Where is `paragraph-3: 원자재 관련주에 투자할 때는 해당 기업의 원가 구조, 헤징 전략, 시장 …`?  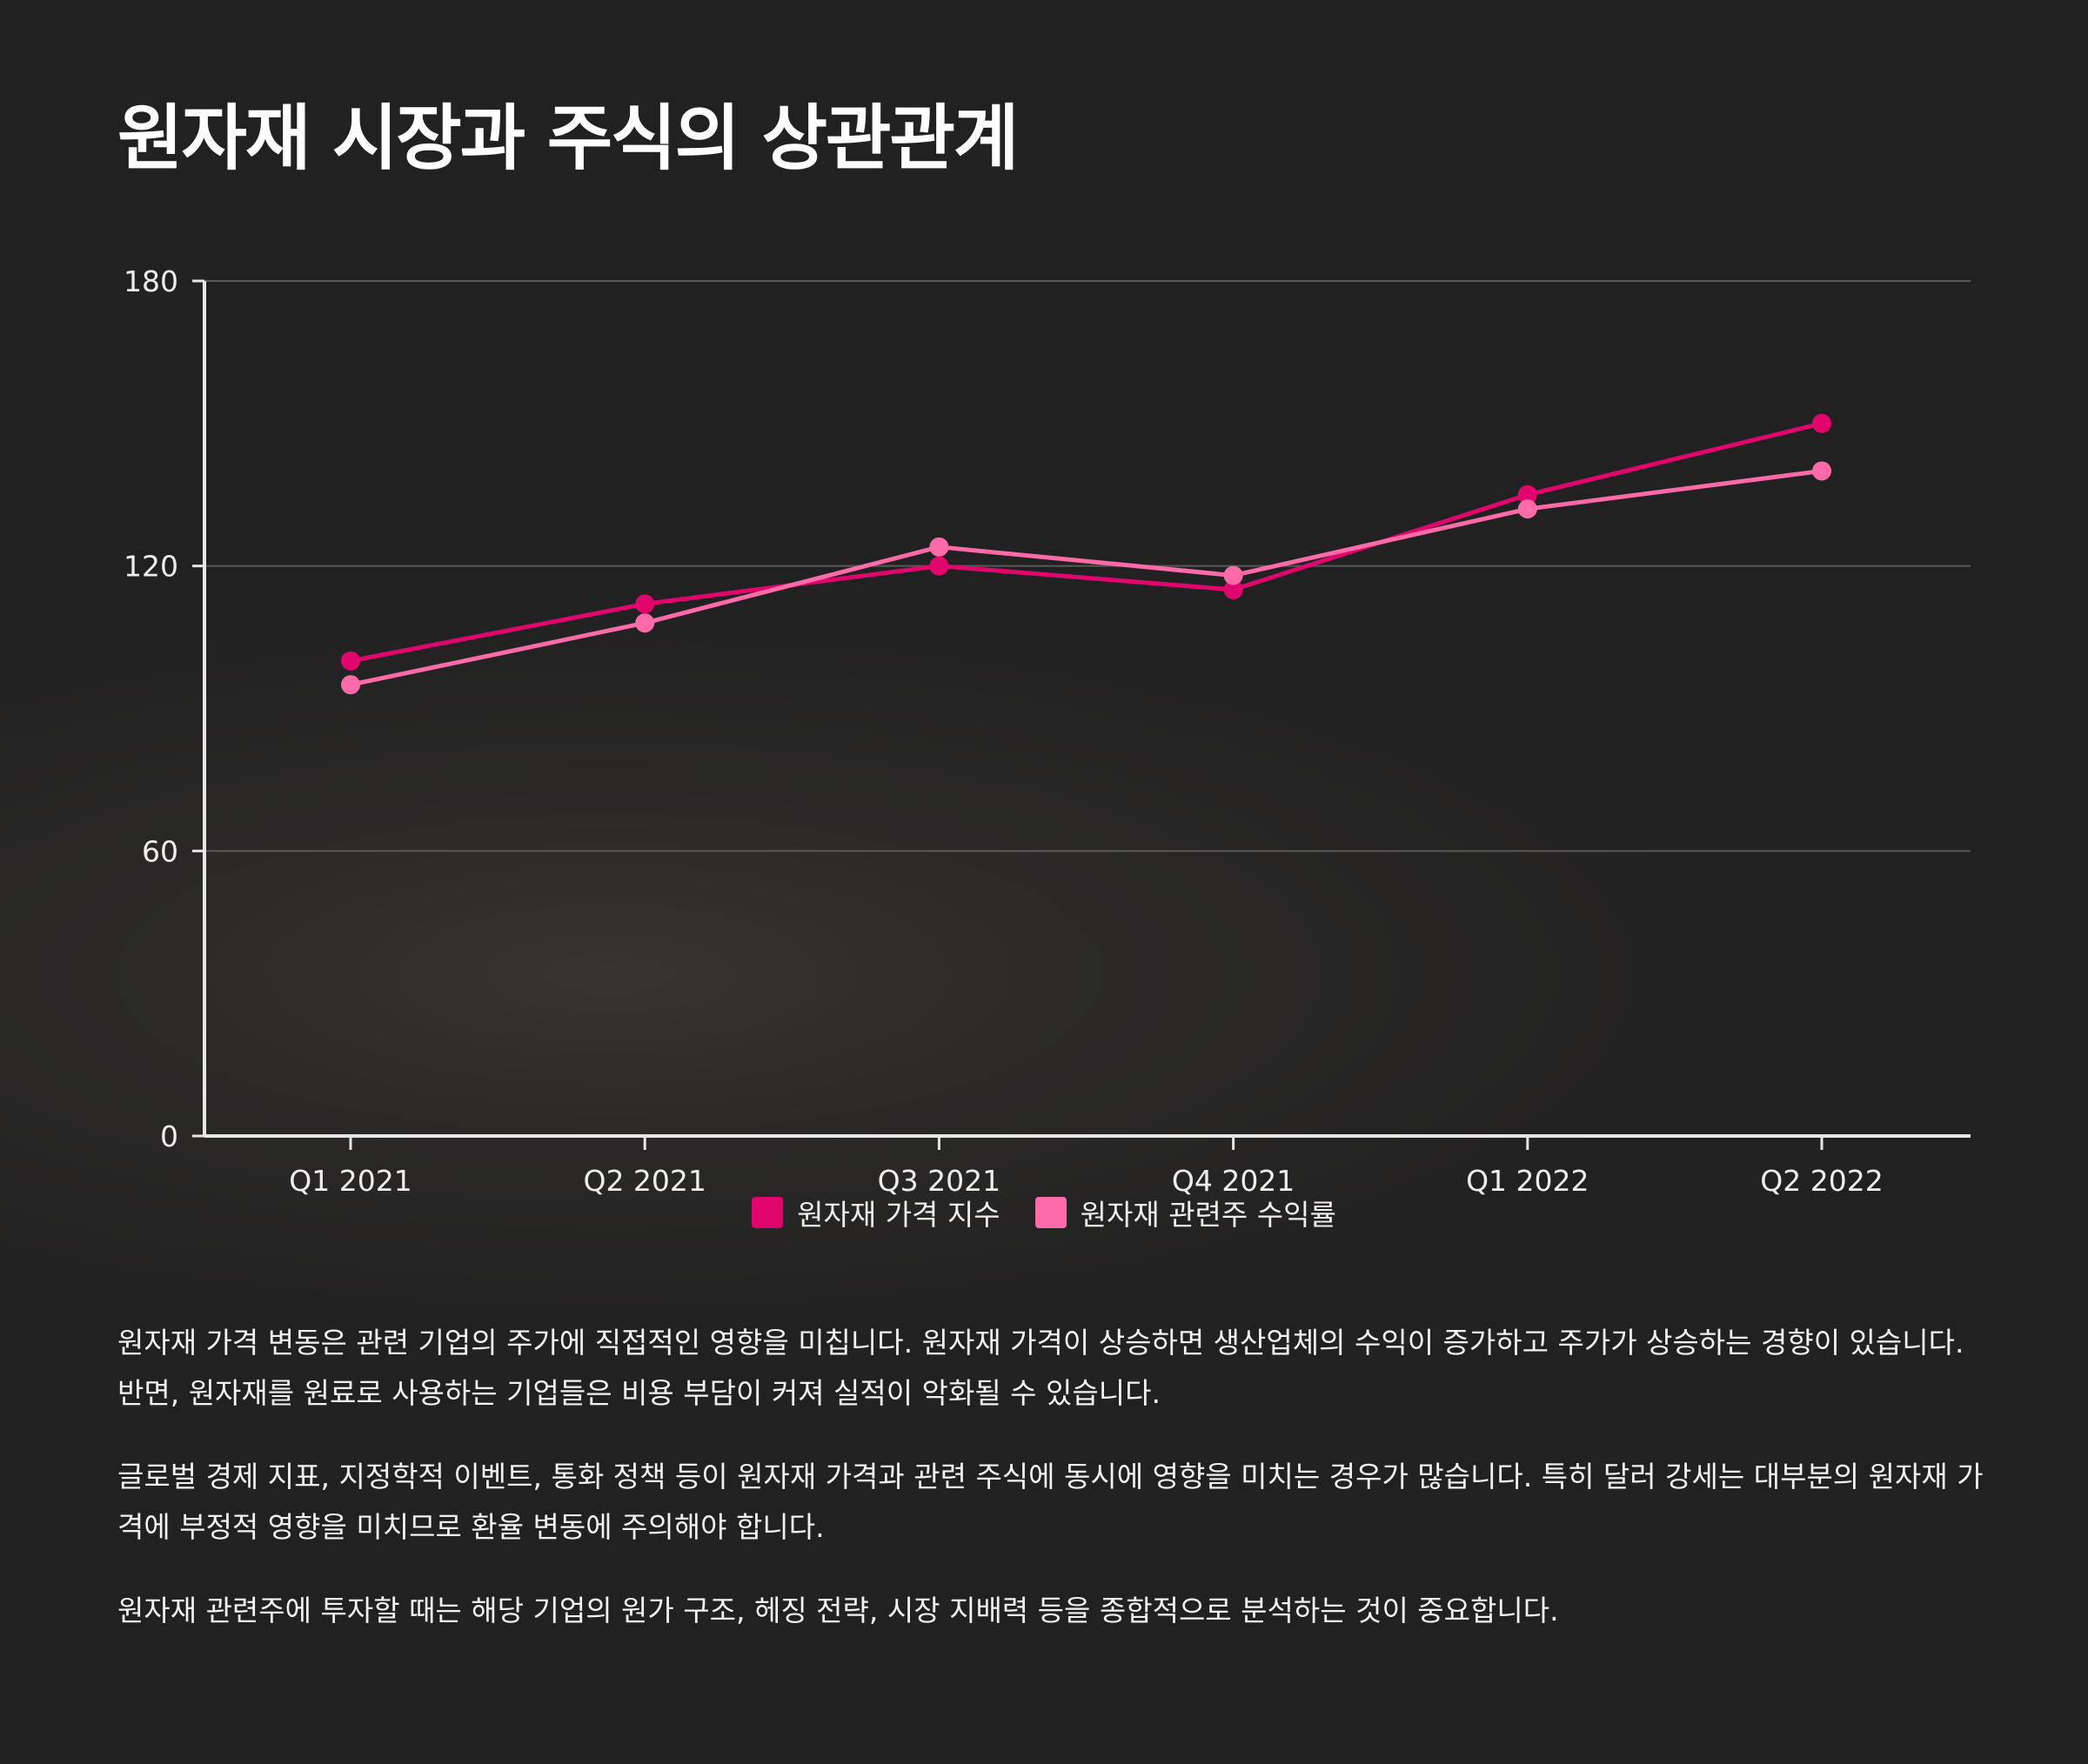 paragraph-3: 원자재 관련주에 투자할 때는 해당 기업의 원가 구조, 헤징 전략, 시장 … is located at coordinates (838, 1610).